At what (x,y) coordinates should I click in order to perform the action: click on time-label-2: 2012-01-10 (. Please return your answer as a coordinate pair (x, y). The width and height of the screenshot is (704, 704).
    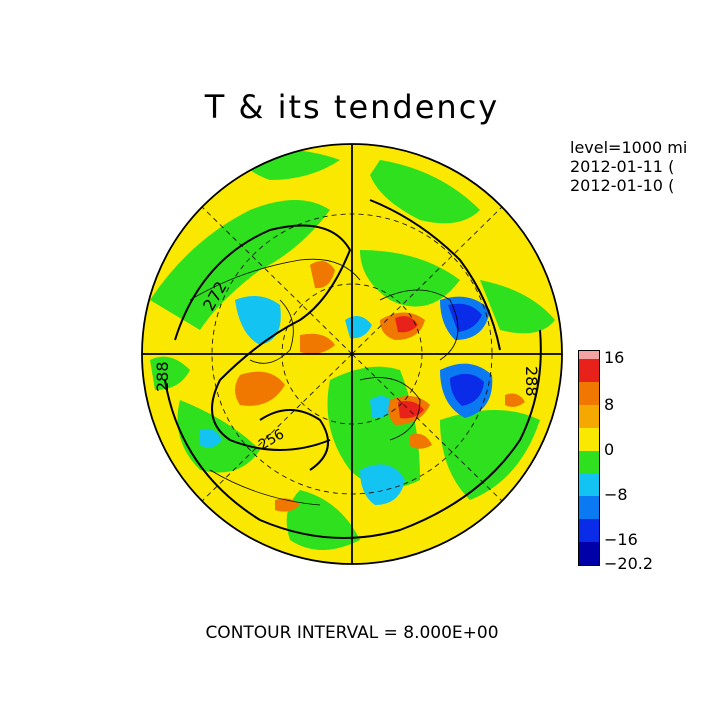
    Looking at the image, I should click on (622, 185).